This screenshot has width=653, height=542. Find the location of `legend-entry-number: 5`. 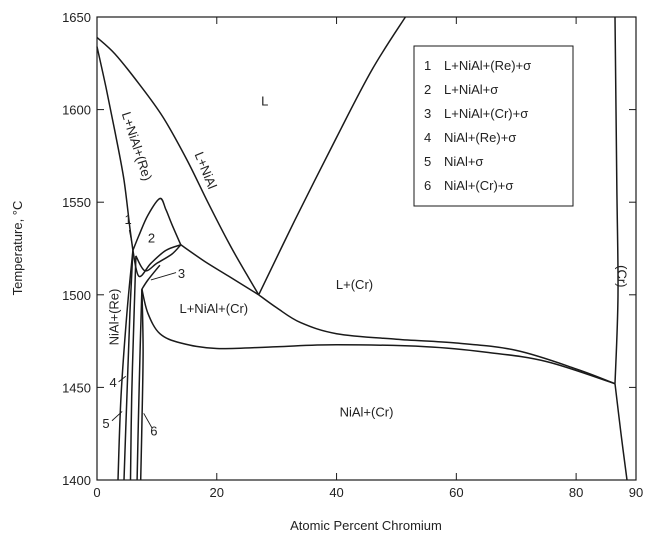

legend-entry-number: 5 is located at coordinates (427, 161).